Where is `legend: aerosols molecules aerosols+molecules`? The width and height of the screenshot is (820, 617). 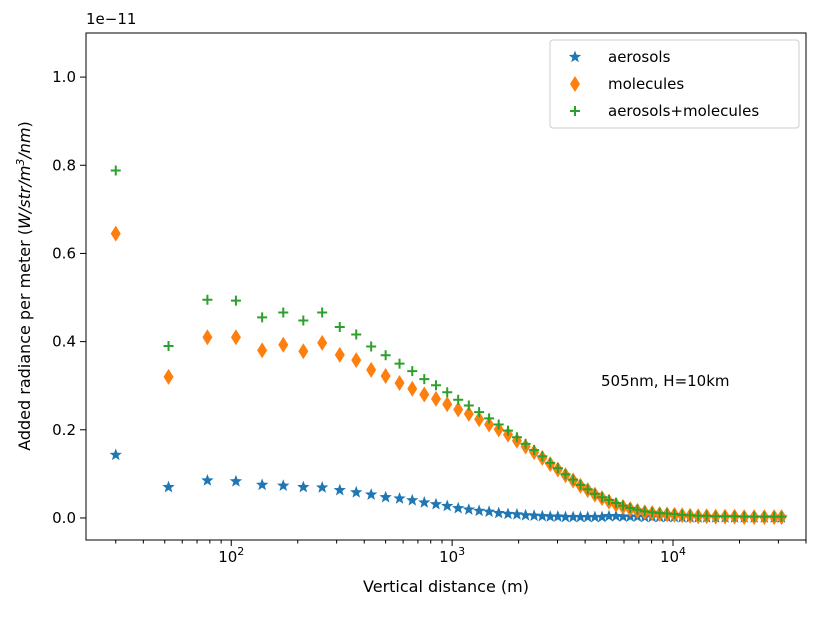 legend: aerosols molecules aerosols+molecules is located at coordinates (674, 84).